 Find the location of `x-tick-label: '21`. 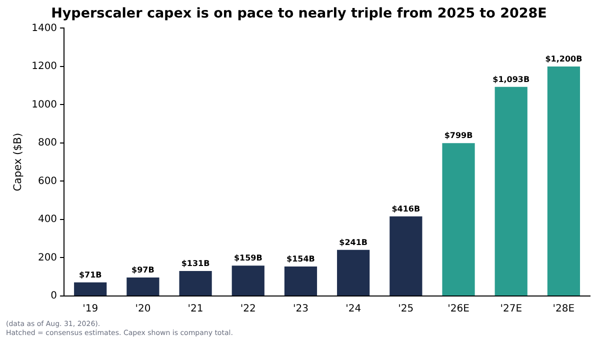

x-tick-label: '21 is located at coordinates (196, 309).